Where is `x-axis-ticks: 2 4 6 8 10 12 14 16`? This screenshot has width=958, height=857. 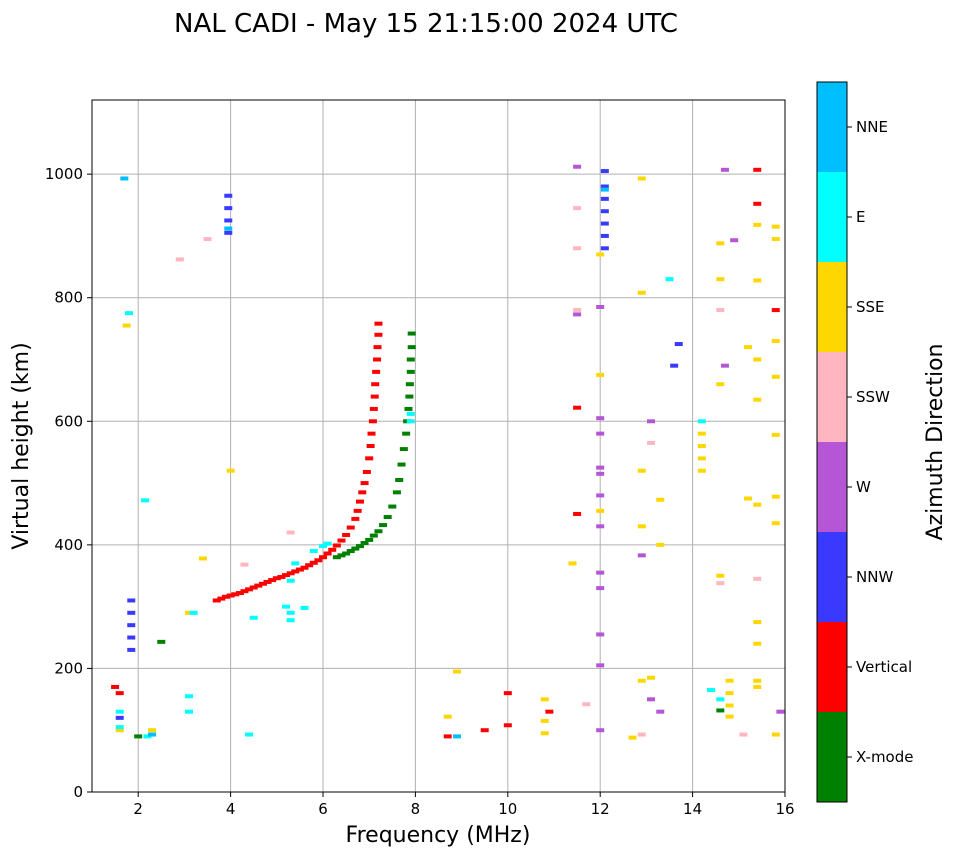 x-axis-ticks: 2 4 6 8 10 12 14 16 is located at coordinates (464, 805).